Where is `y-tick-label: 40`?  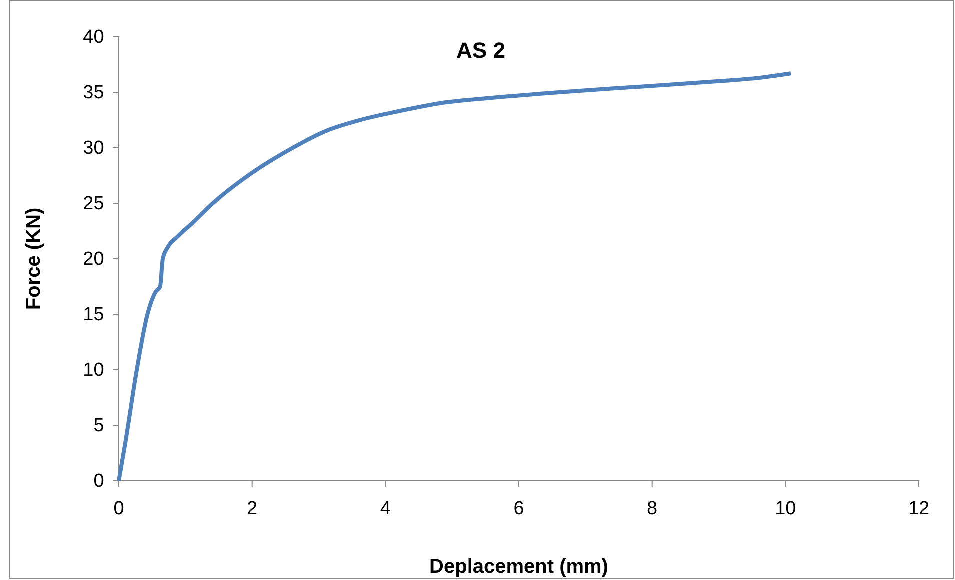 y-tick-label: 40 is located at coordinates (93, 37).